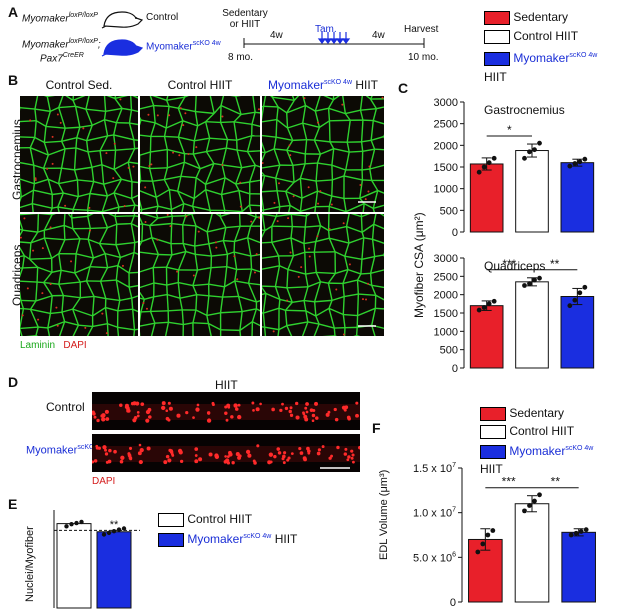  What do you see at coordinates (548, 431) in the screenshot?
I see `legend-f-control: Control HIIT` at bounding box center [548, 431].